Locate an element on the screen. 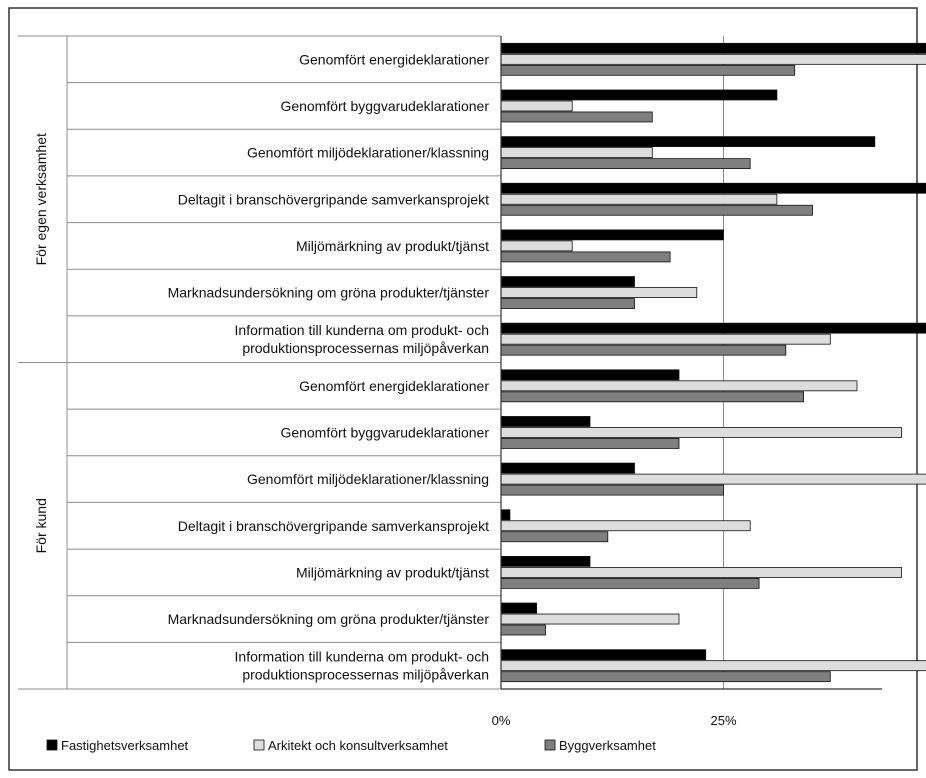 The image size is (926, 778). group-label: För egen verksamhet is located at coordinates (41, 199).